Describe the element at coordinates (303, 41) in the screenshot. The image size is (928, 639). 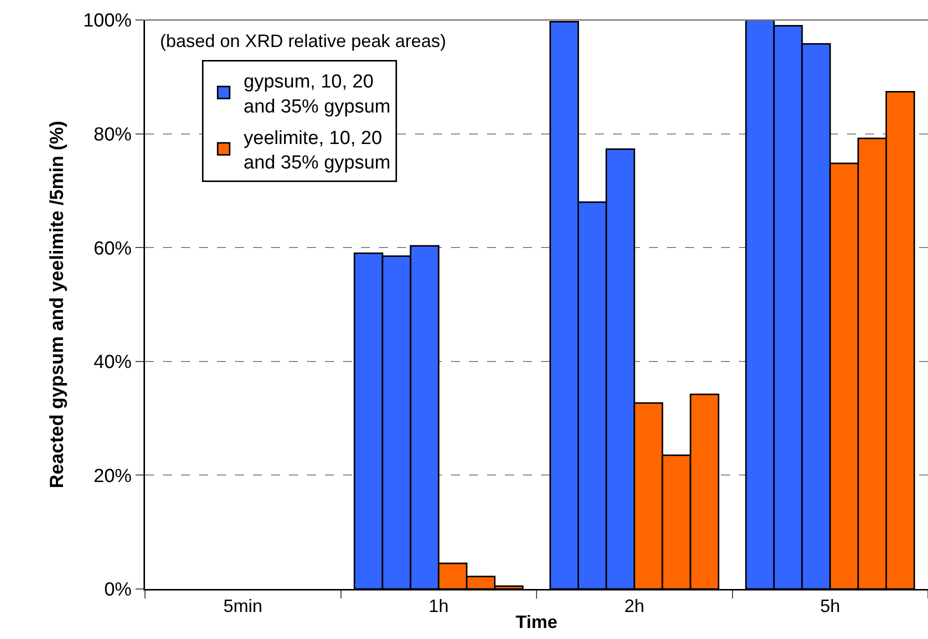
I see `annotation: (based on XRD relative peak areas)` at that location.